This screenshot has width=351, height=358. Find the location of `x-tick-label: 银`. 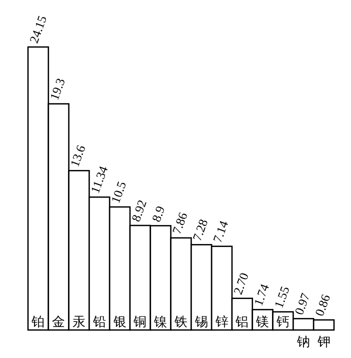

x-tick-label: 银 is located at coordinates (119, 321).